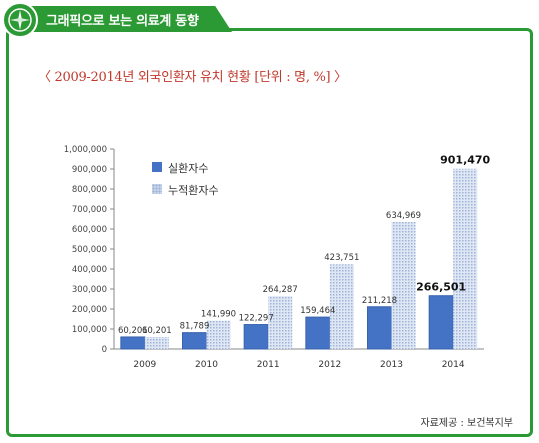 The image size is (539, 443). I want to click on legend-swatch-series2, so click(157, 189).